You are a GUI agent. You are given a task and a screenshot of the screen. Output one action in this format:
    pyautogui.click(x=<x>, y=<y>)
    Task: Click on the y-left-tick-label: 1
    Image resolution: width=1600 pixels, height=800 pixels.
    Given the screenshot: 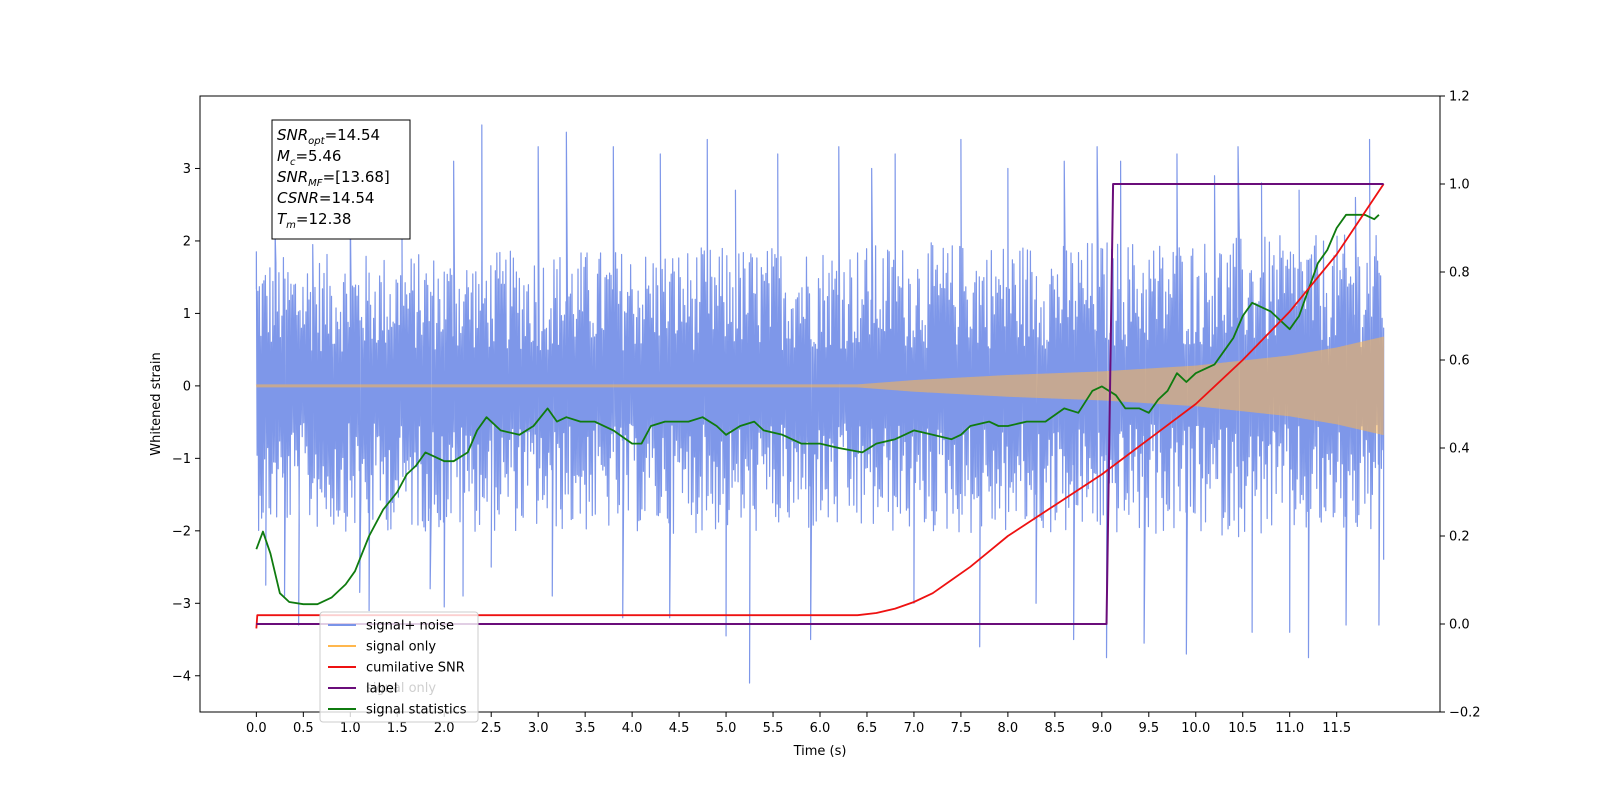 What is the action you would take?
    pyautogui.click(x=187, y=314)
    